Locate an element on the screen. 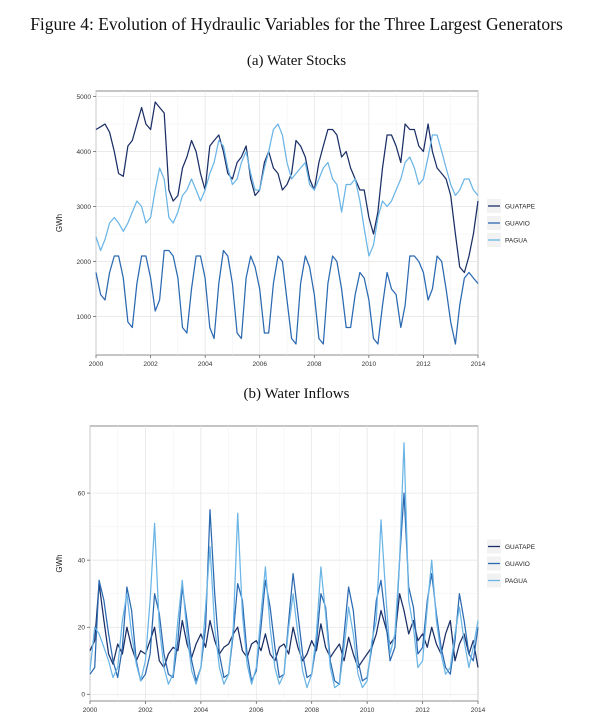  chart-b-subtitle: (b) Water Inflows is located at coordinates (296, 394).